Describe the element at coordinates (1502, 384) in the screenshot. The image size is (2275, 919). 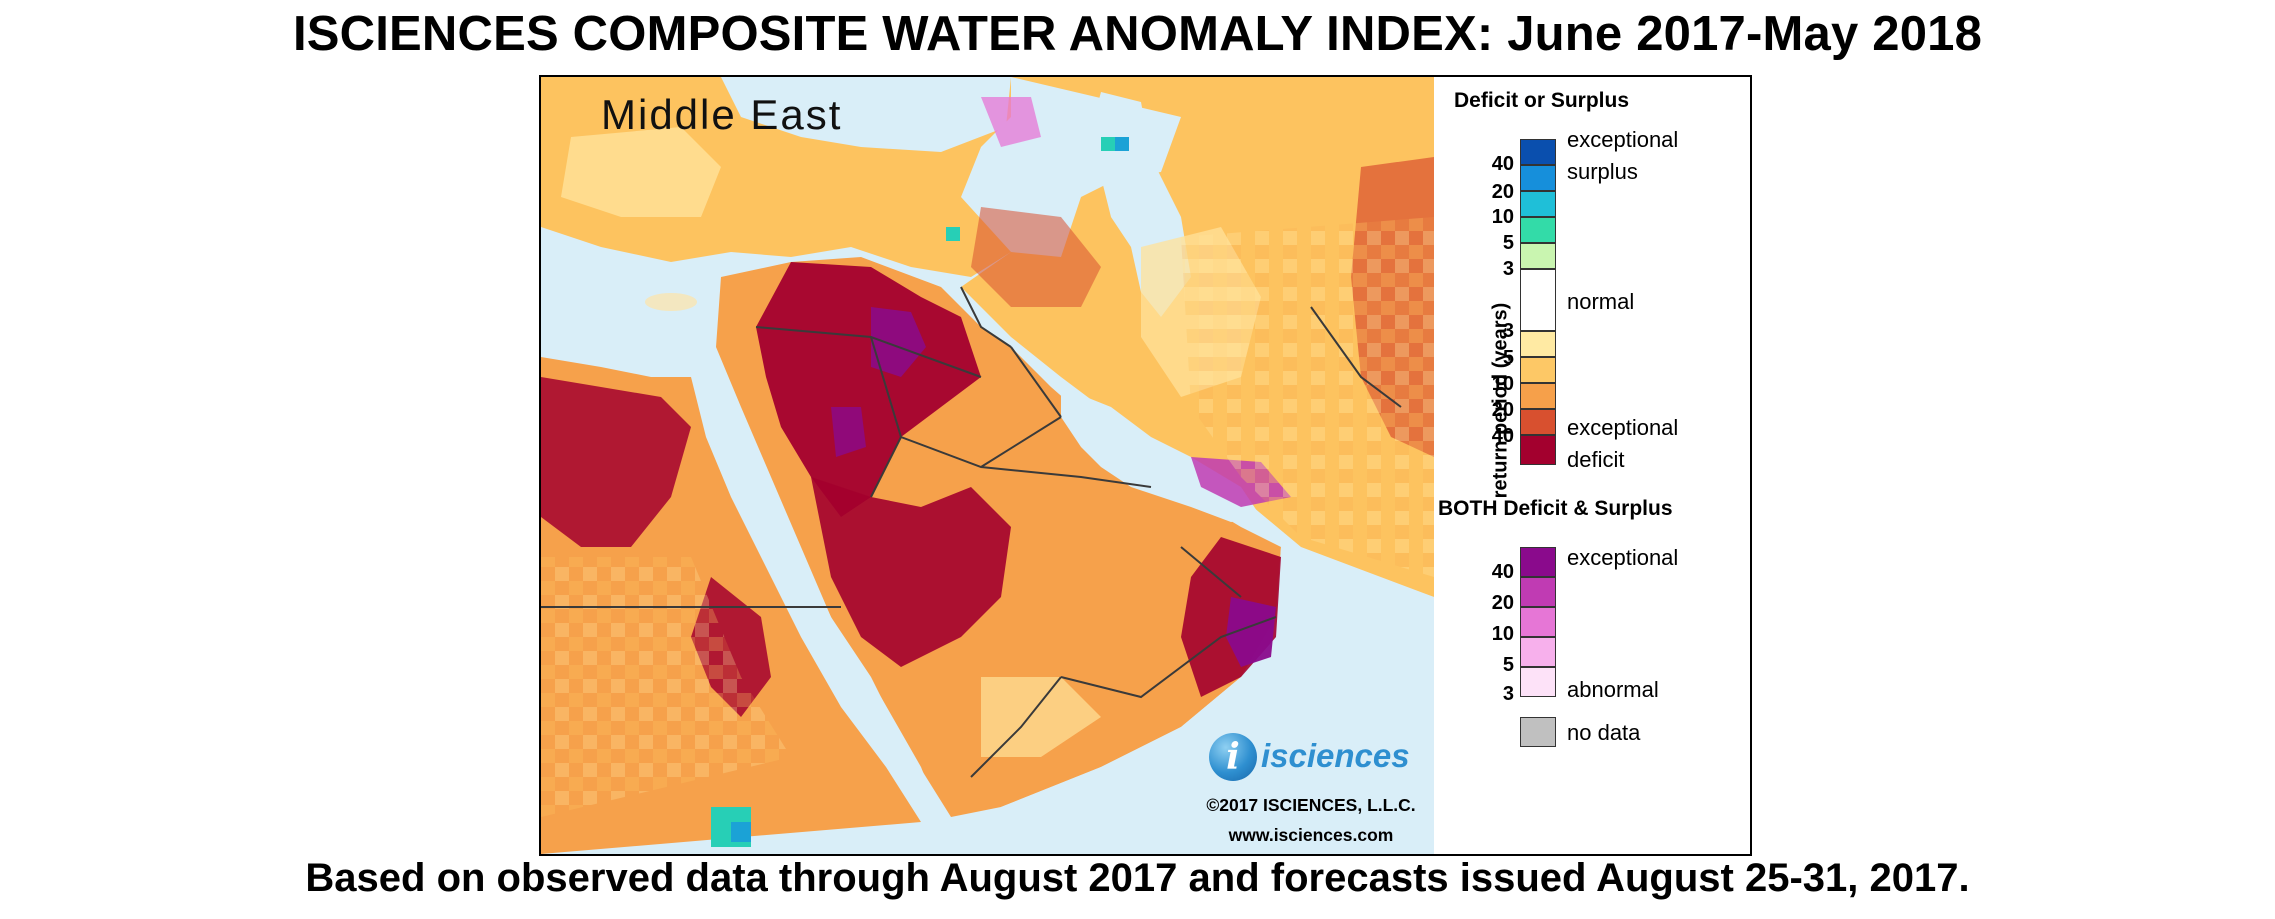
I see `tick-deficit-10: 10` at that location.